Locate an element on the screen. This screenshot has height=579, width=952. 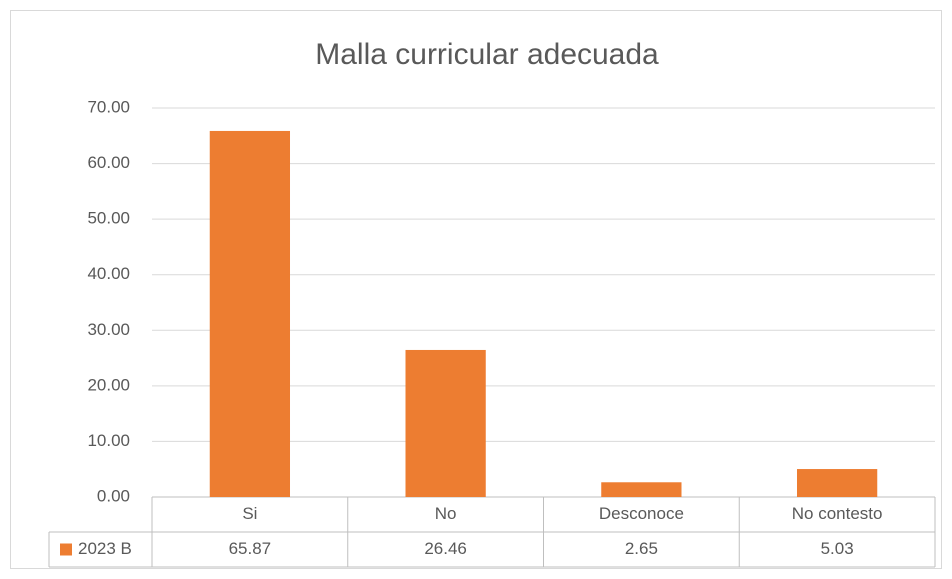
legend-key is located at coordinates (66, 549).